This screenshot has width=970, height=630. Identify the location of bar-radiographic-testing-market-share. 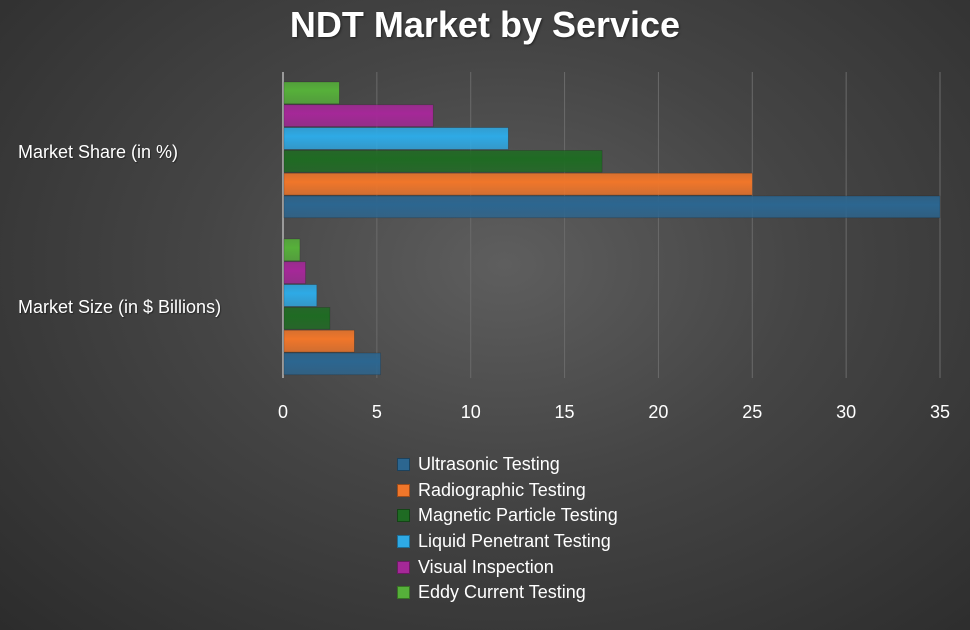
(518, 184).